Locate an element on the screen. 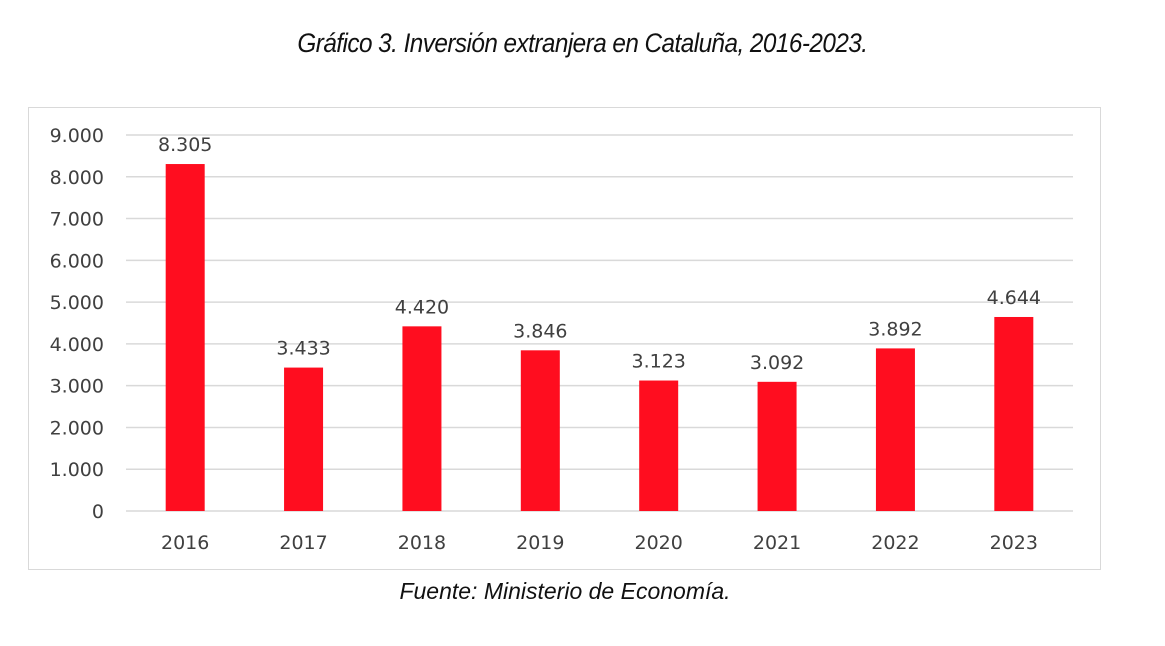  data-label-2016: 8.305 is located at coordinates (185, 145).